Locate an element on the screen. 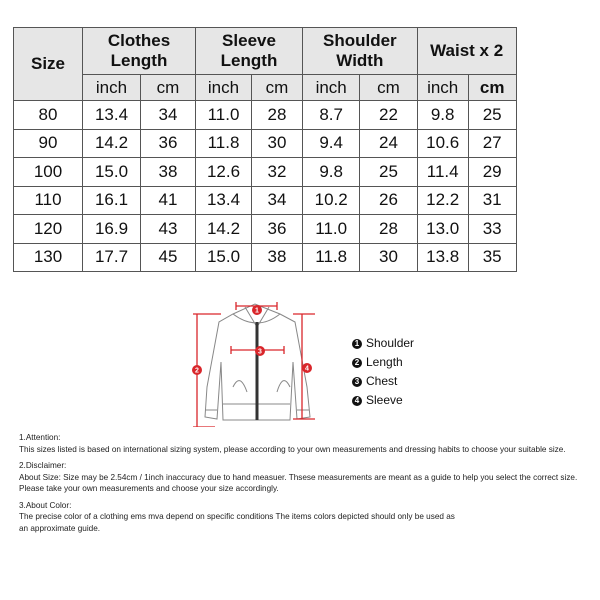 This screenshot has height=600, width=600. number-badge-icon: 4 is located at coordinates (357, 401).